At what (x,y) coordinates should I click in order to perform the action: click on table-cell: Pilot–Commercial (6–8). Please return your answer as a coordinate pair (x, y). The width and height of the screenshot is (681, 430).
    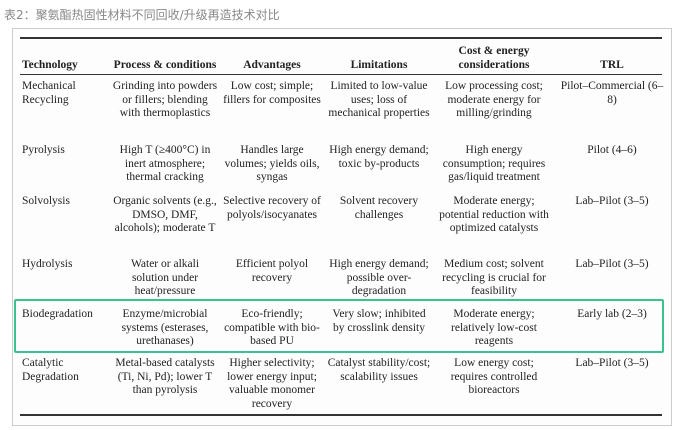
    Looking at the image, I should click on (612, 93).